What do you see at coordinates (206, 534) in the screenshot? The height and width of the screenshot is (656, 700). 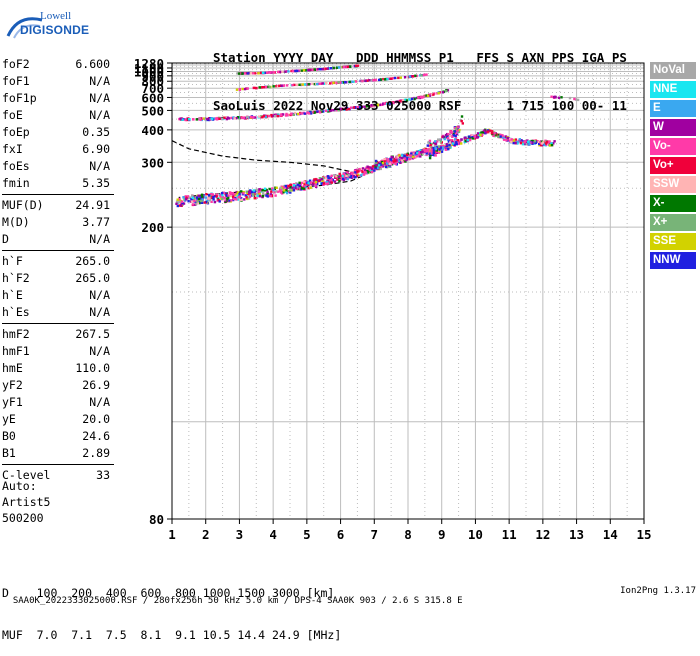 I see `x-tick-label: 2` at bounding box center [206, 534].